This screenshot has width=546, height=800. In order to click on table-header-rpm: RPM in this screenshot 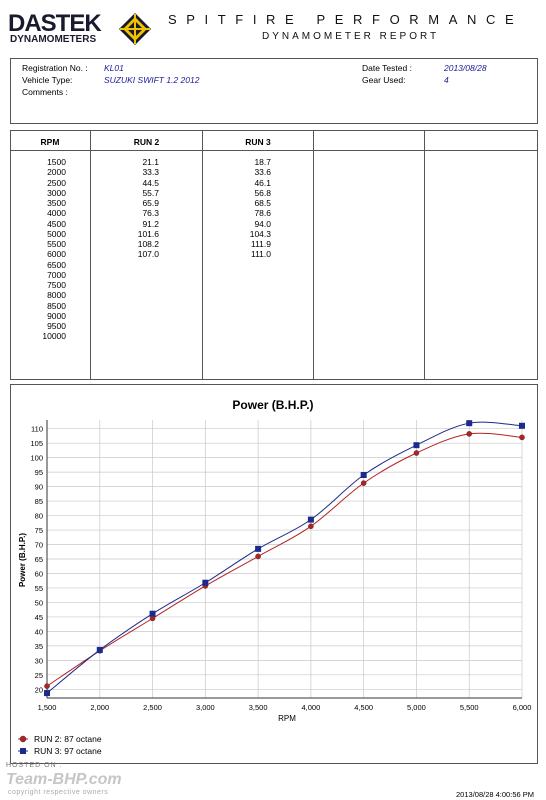, I will do `click(50, 142)`.